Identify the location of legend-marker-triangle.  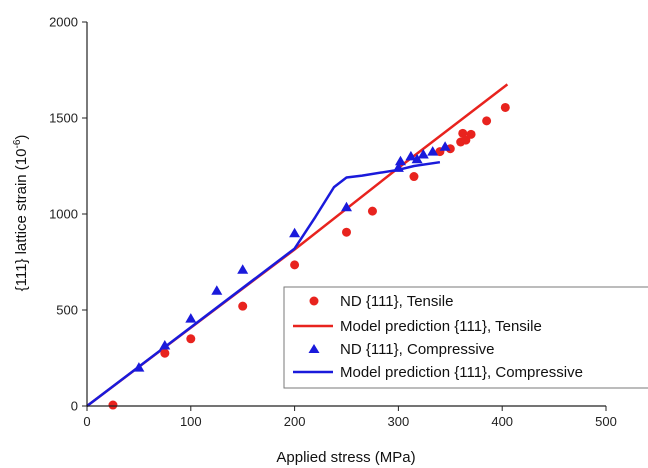
(314, 348).